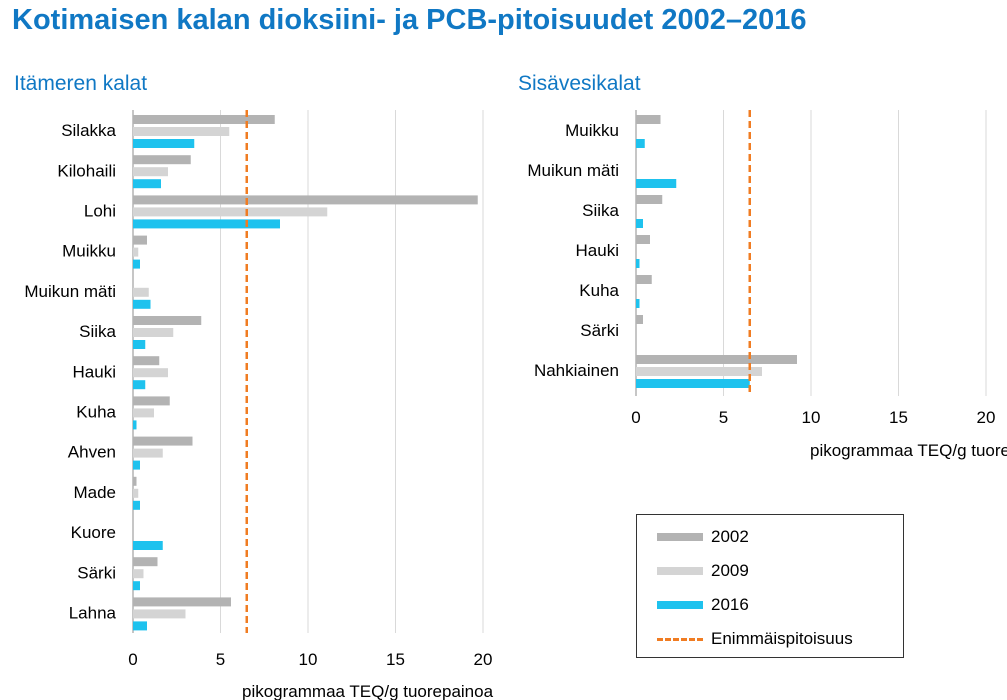 This screenshot has height=700, width=1007. What do you see at coordinates (680, 605) in the screenshot?
I see `legend-swatch-2016` at bounding box center [680, 605].